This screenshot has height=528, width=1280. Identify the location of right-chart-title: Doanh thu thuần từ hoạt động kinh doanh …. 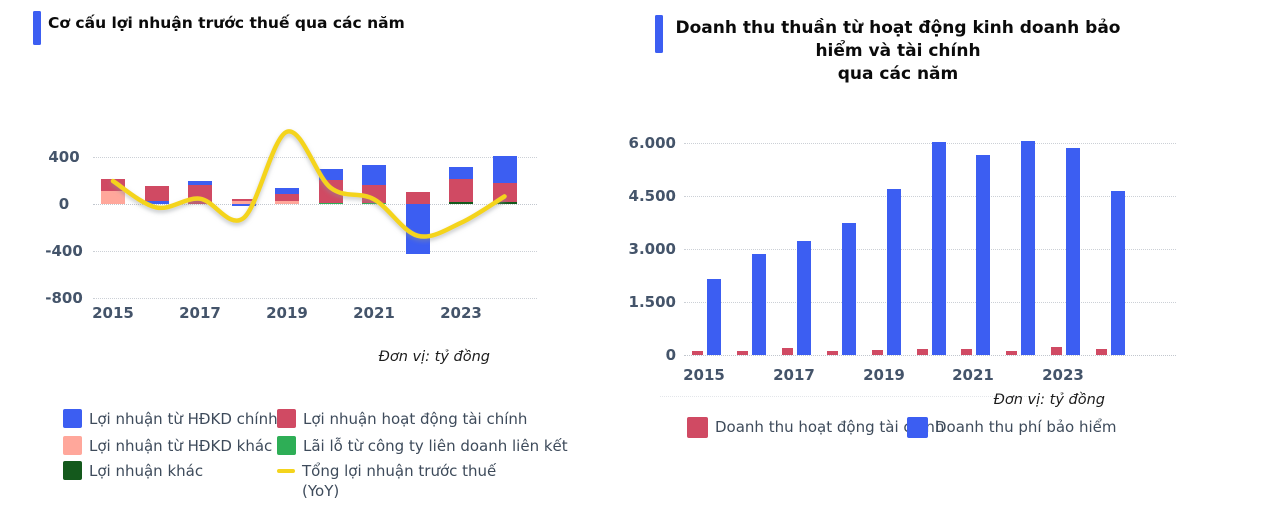
(898, 51).